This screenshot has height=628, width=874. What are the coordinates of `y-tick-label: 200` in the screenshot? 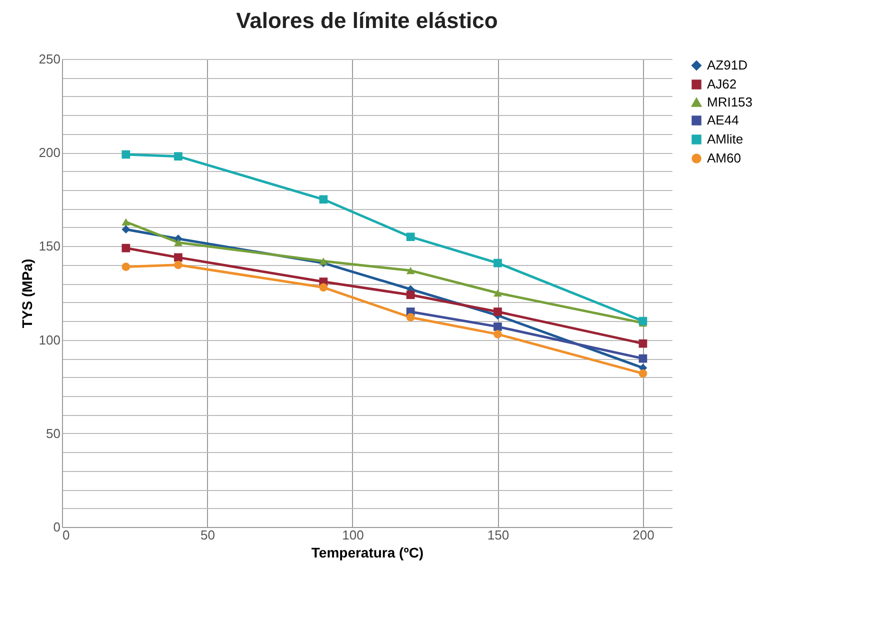 It's located at (49, 152).